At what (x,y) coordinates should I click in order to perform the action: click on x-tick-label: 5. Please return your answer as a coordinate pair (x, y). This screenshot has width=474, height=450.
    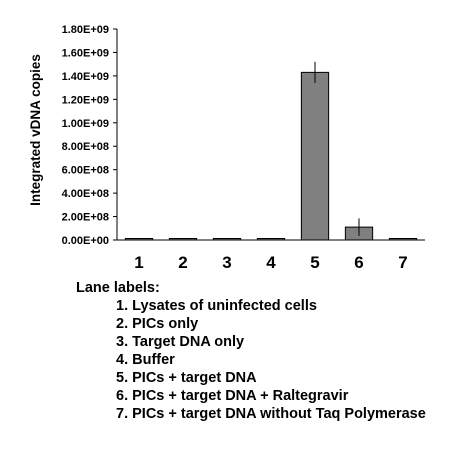
    Looking at the image, I should click on (314, 262).